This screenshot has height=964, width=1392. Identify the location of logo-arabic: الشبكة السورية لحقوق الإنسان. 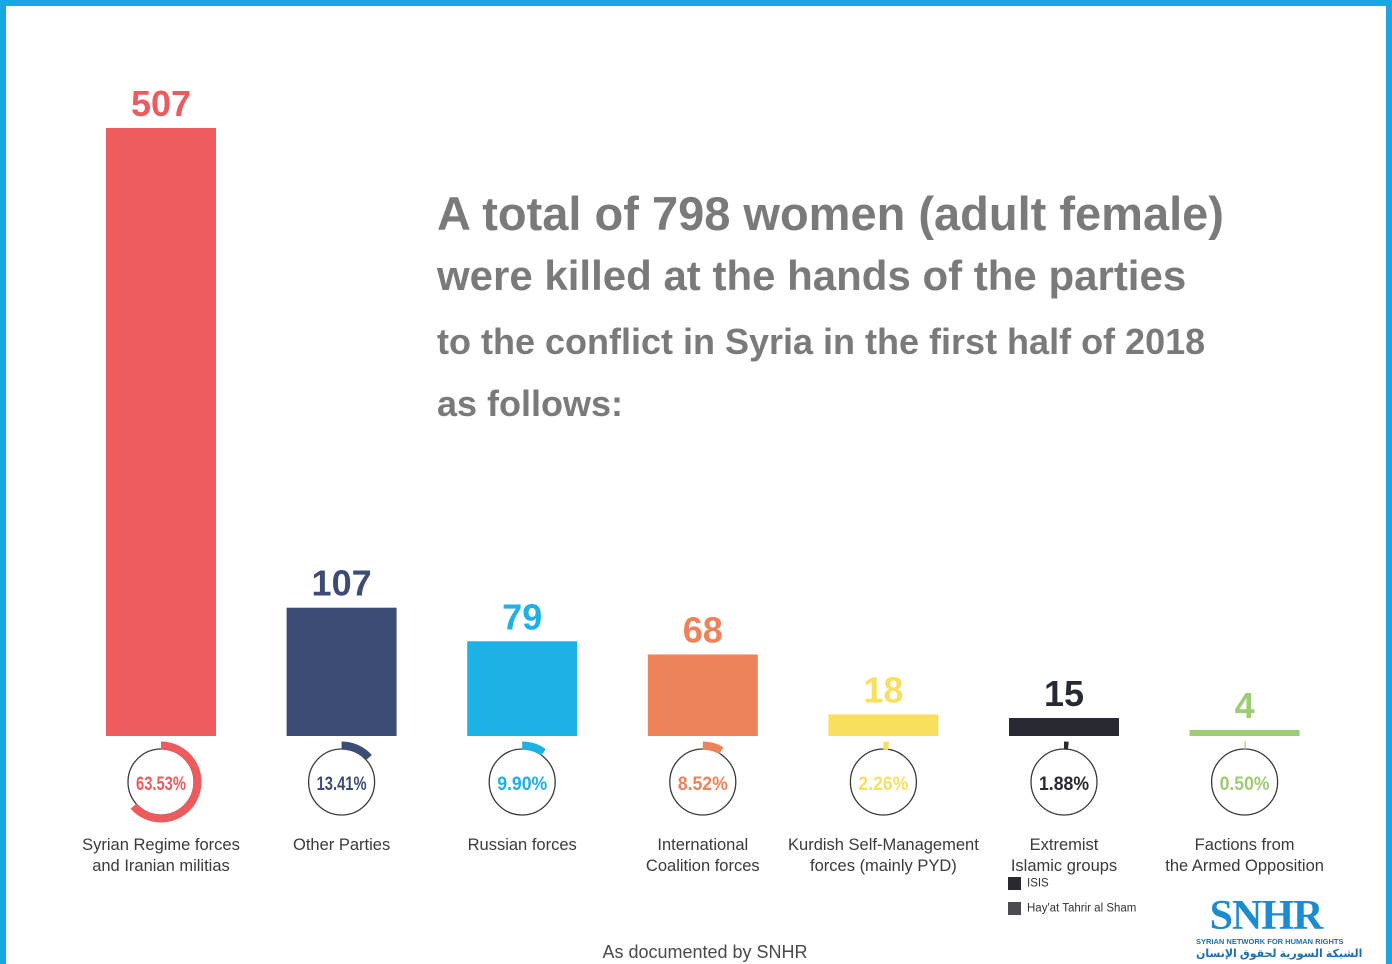
(1279, 954).